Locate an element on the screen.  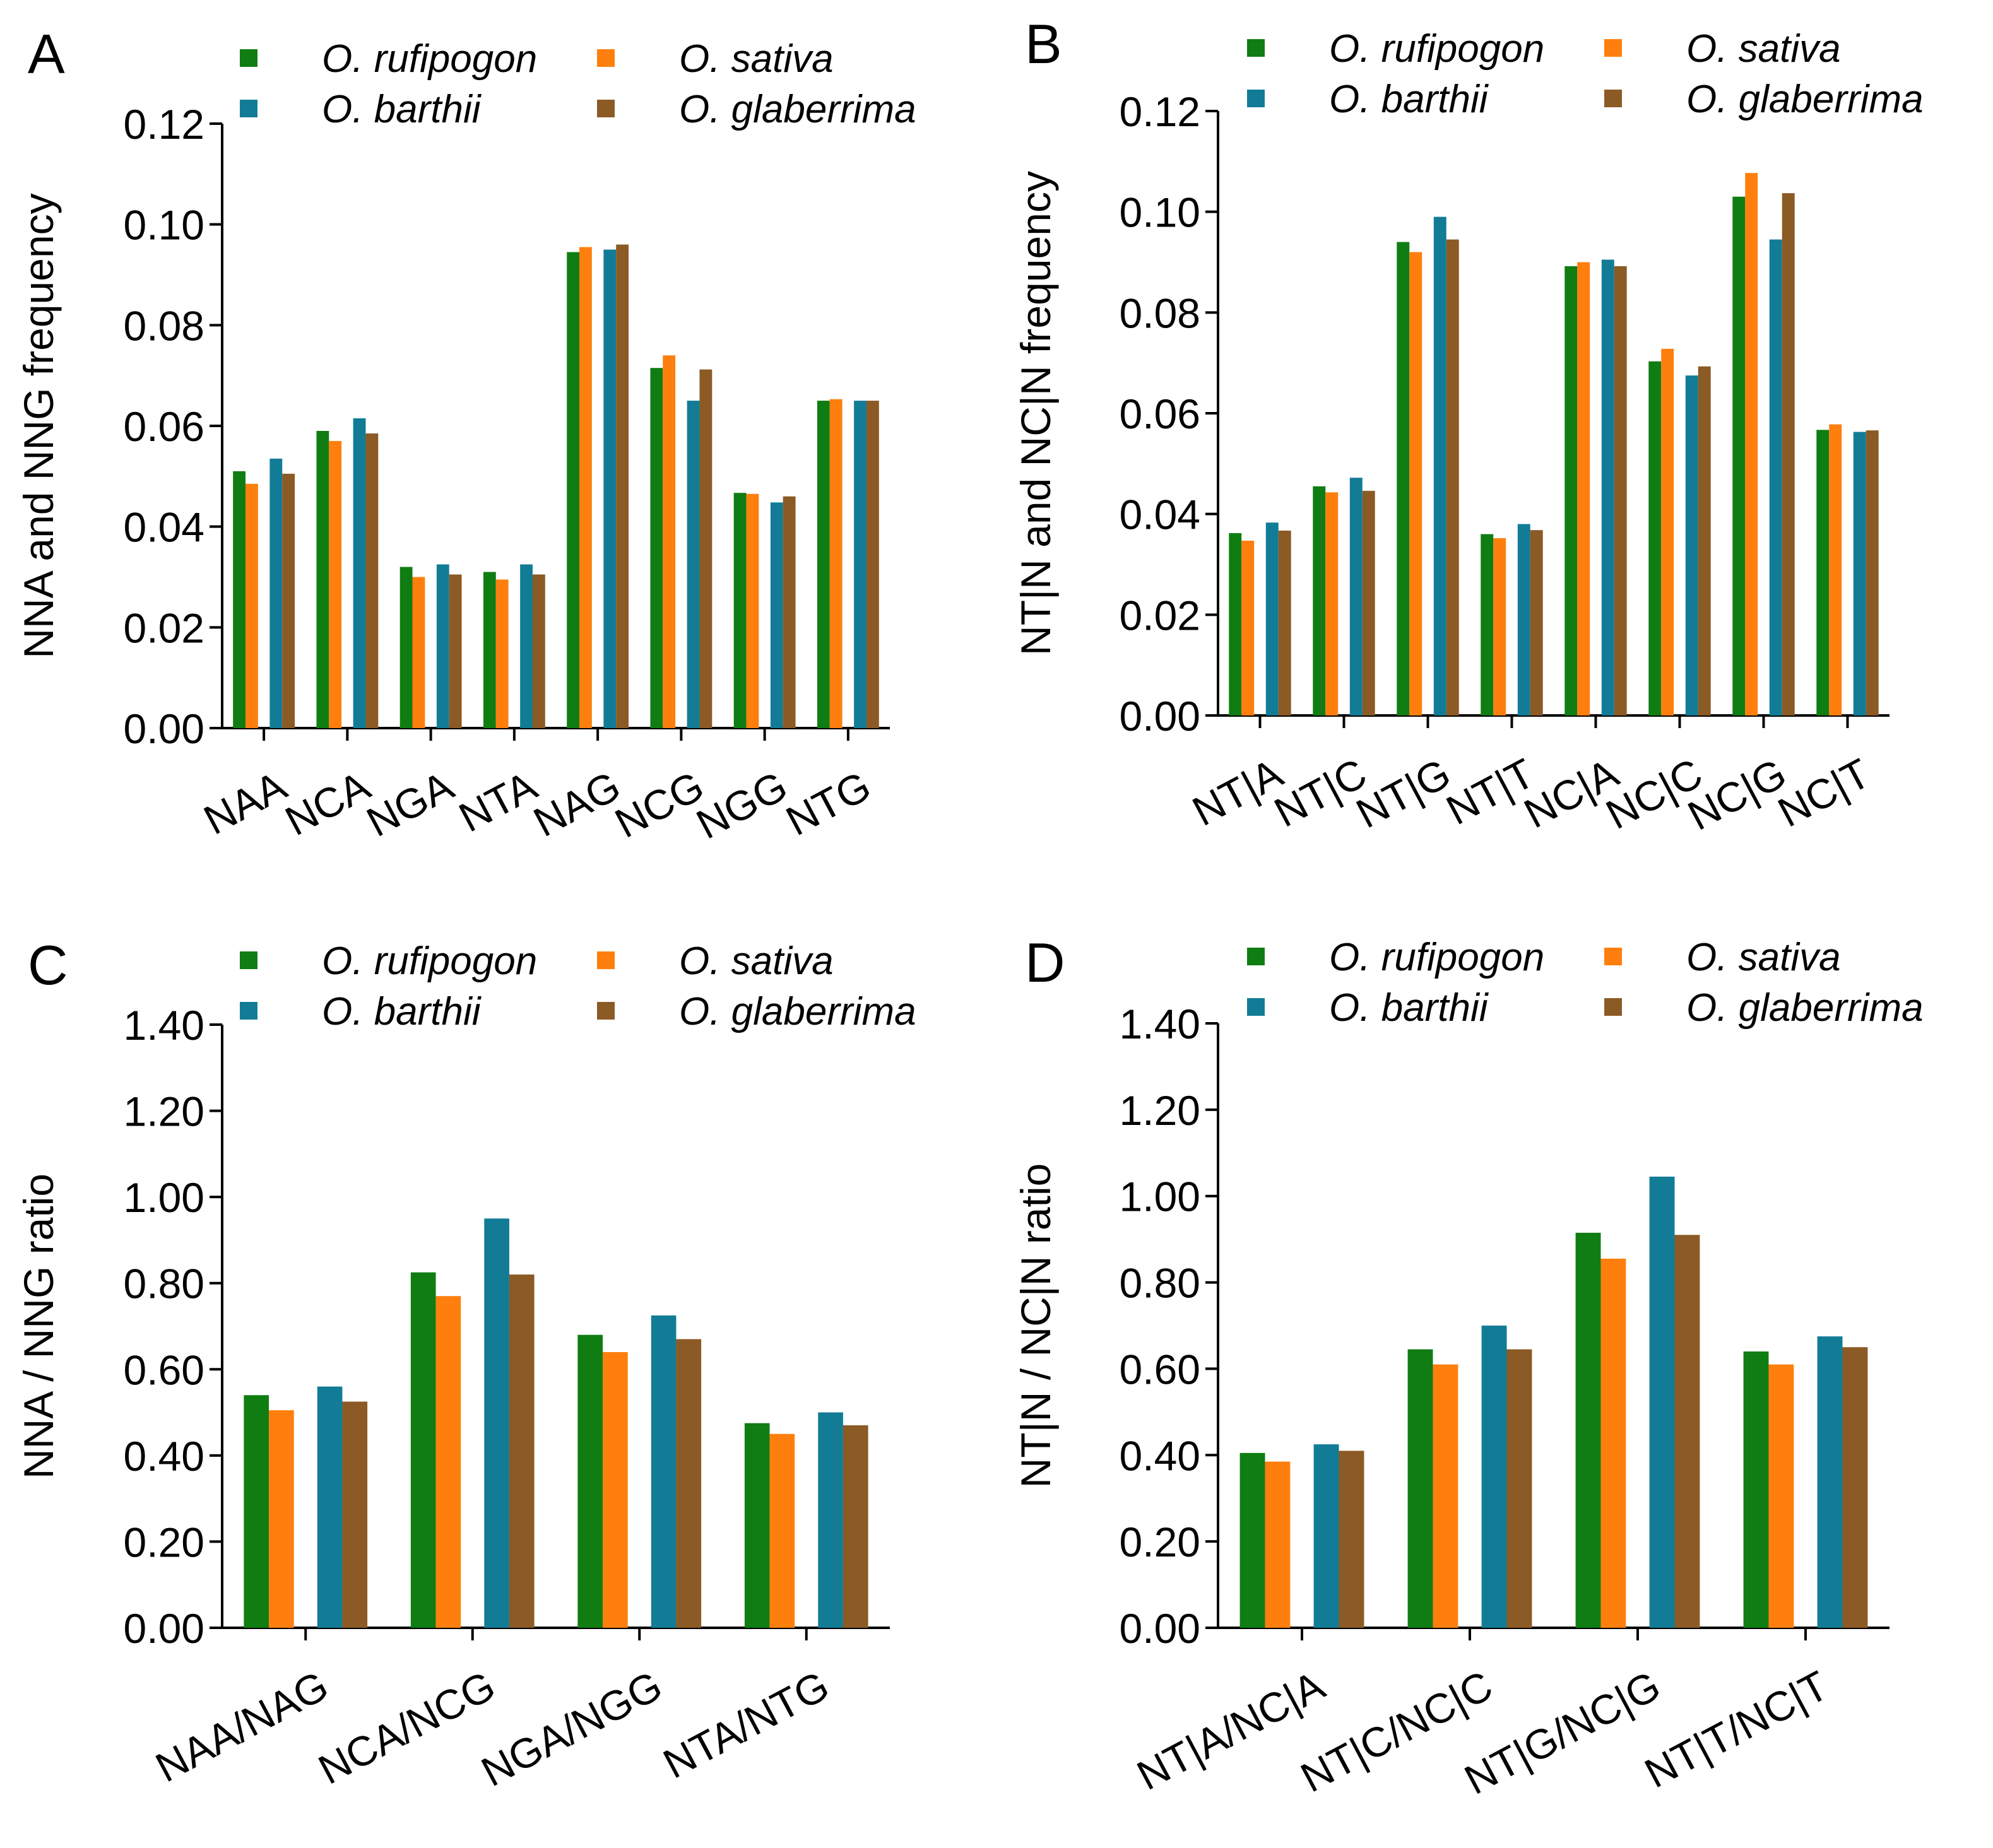
y-axis-label: NT|N and NC|N frequency is located at coordinates (1036, 413).